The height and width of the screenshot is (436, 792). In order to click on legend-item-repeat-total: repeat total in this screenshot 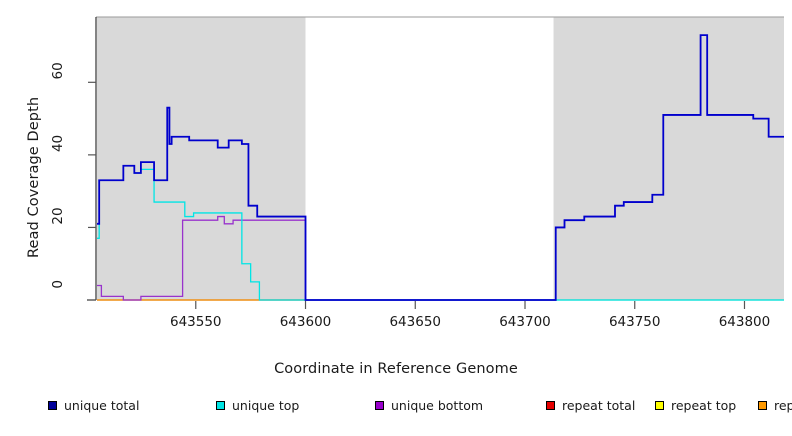, I will do `click(590, 405)`.